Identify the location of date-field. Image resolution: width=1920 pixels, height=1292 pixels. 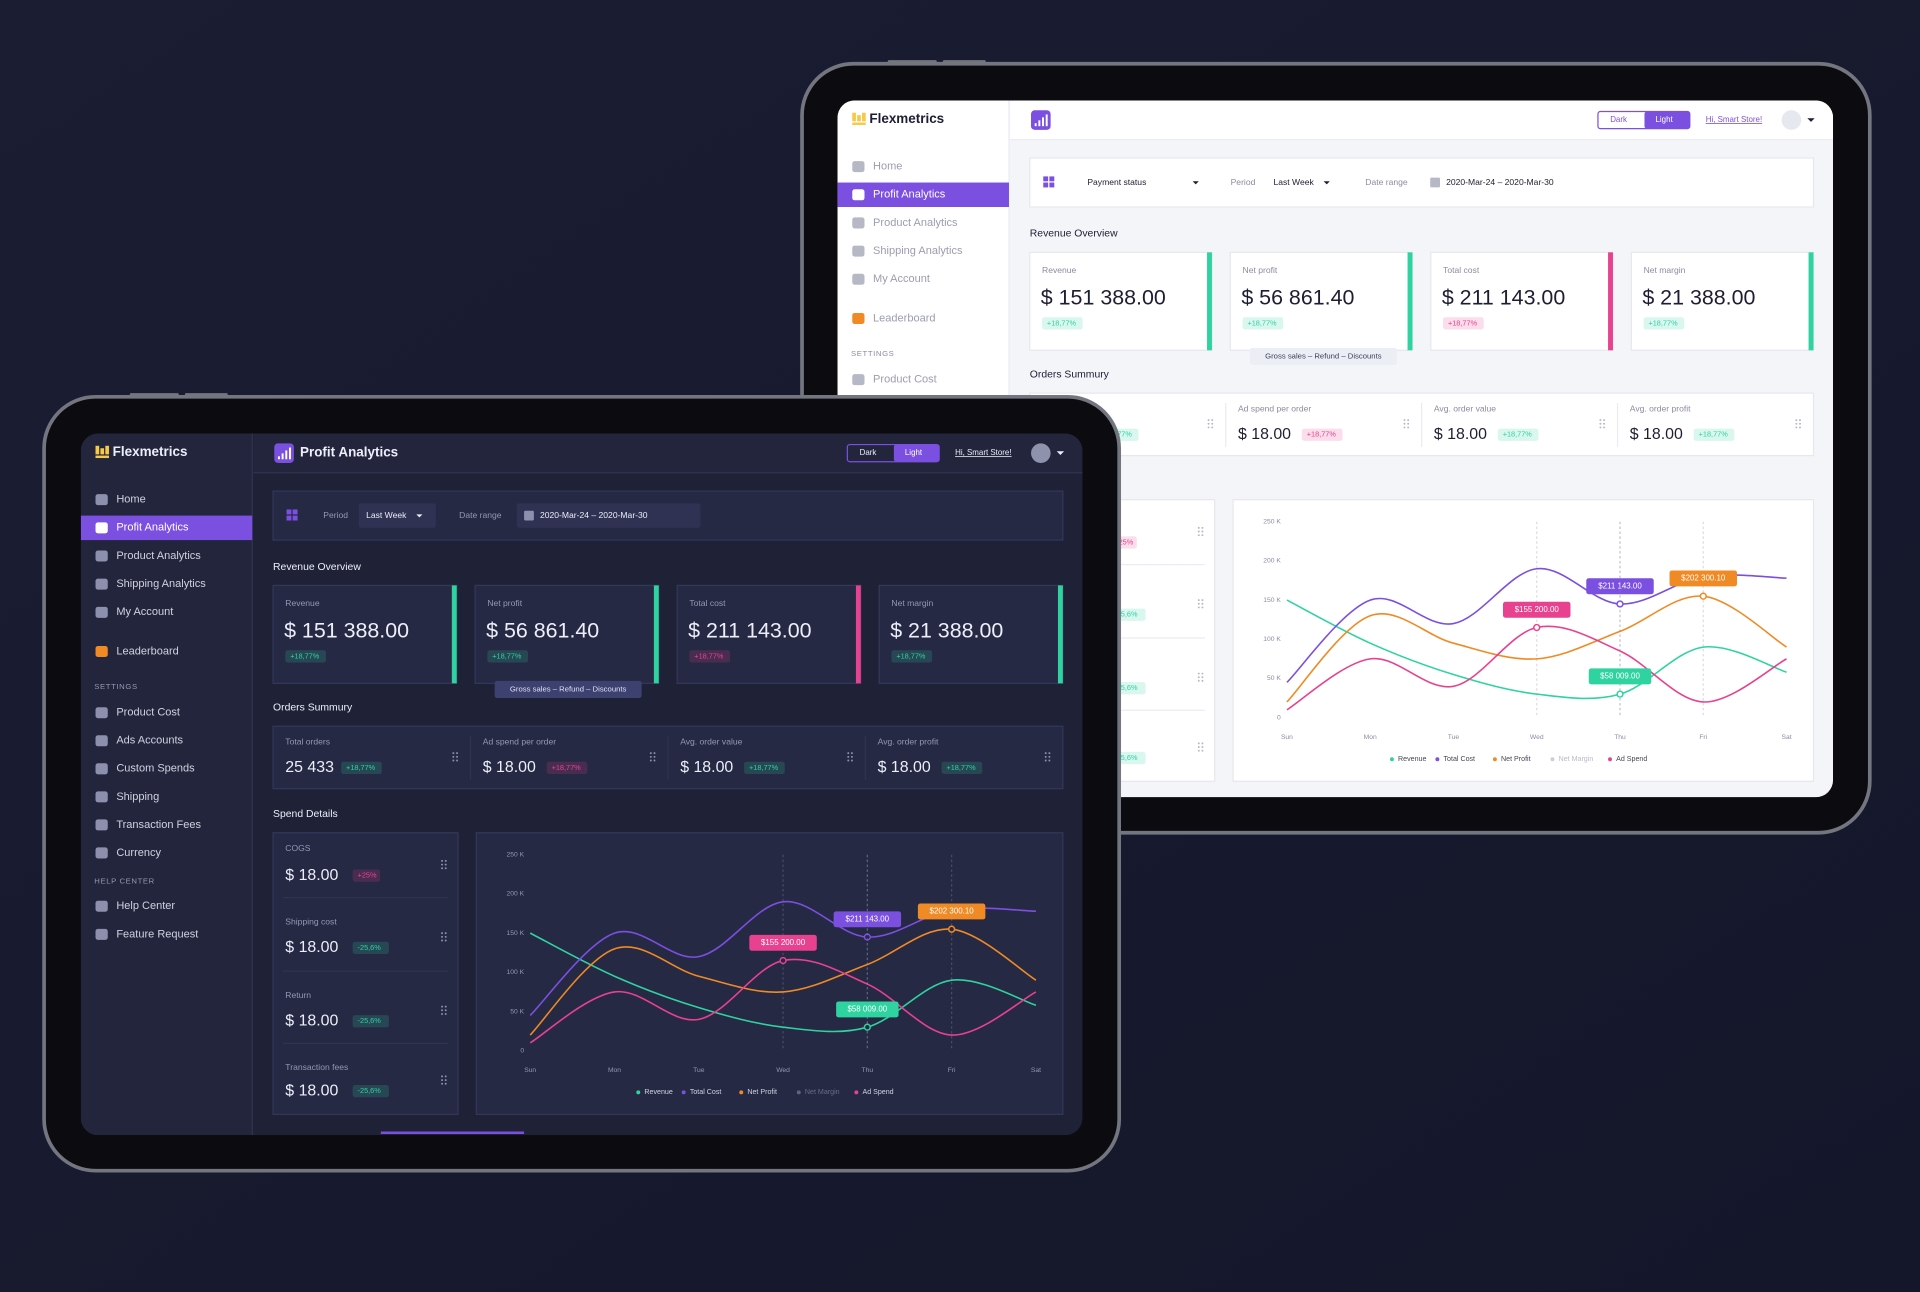
(608, 515).